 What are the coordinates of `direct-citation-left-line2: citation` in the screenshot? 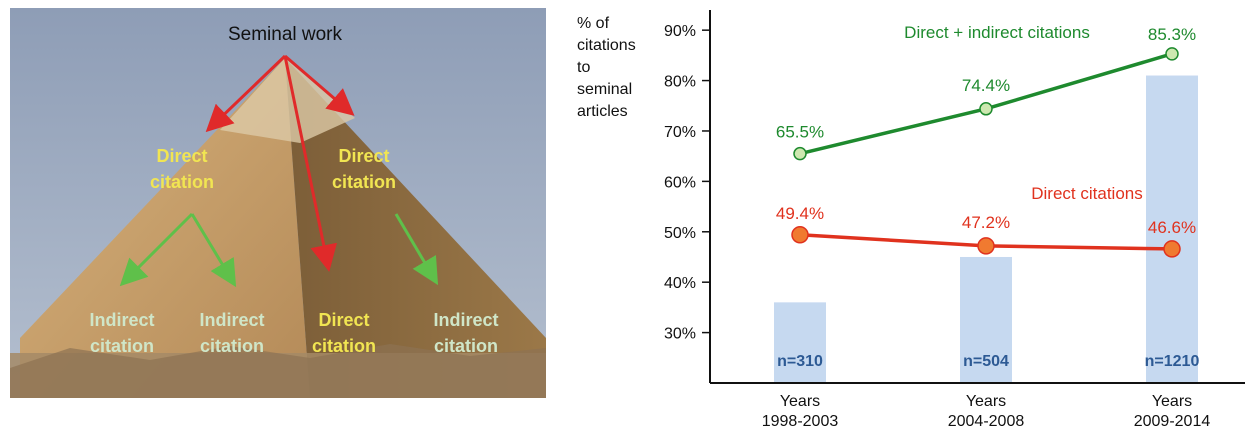 It's located at (182, 182).